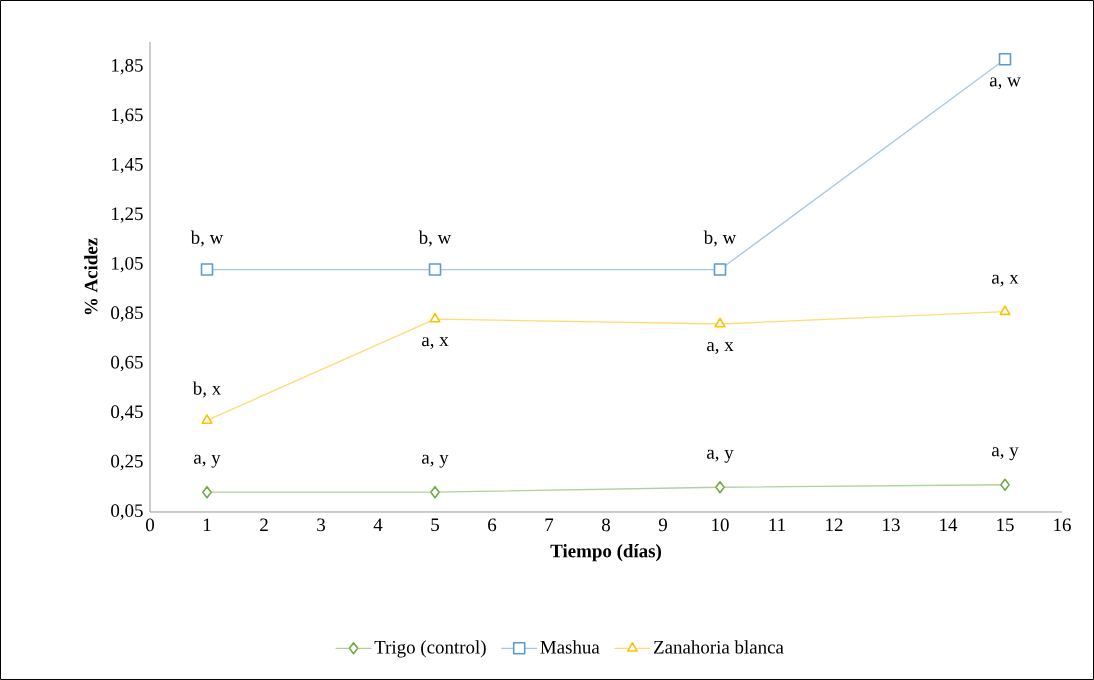  I want to click on y-tick-label: 0,05, so click(127, 512).